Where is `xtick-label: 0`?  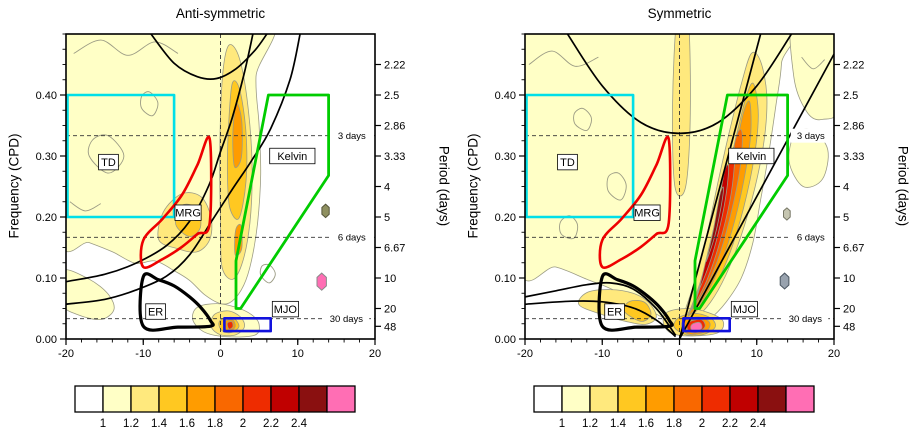
xtick-label: 0 is located at coordinates (679, 354).